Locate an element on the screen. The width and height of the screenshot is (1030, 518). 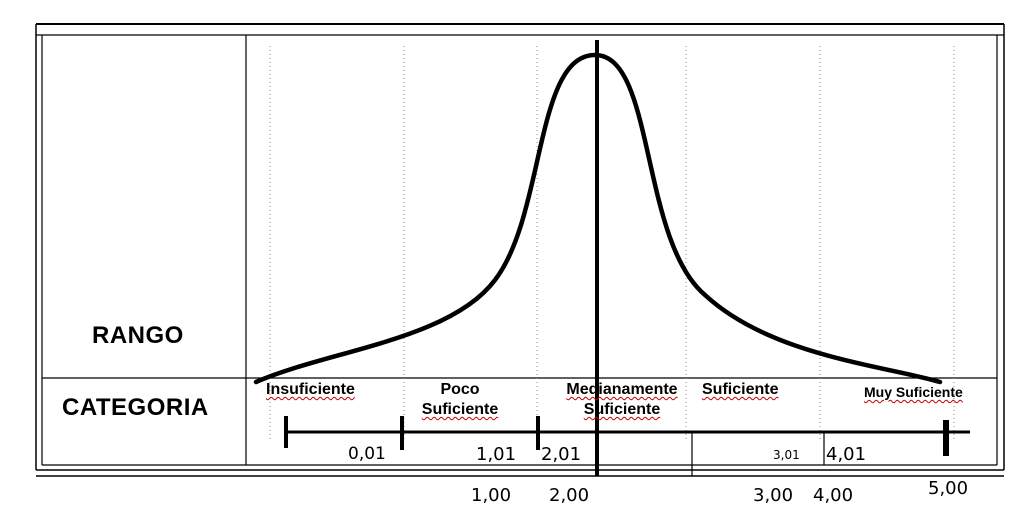
scale-value: 5,00 is located at coordinates (948, 488).